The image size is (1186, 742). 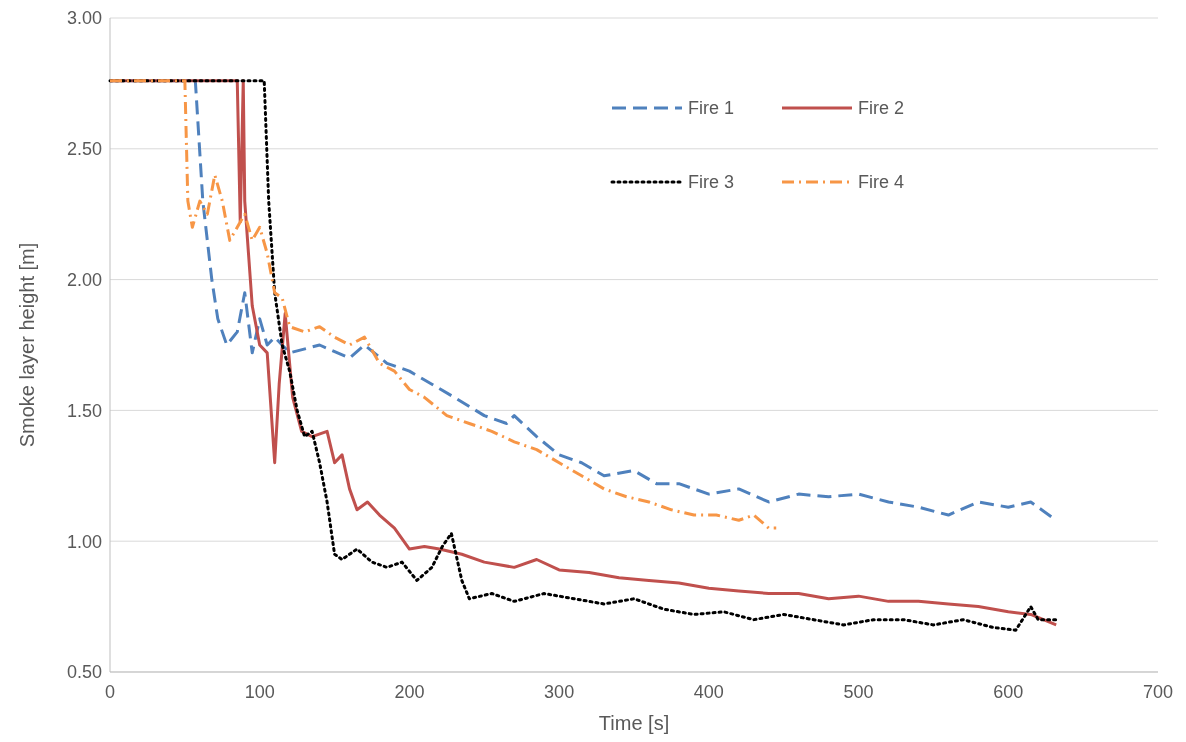 What do you see at coordinates (84, 541) in the screenshot?
I see `y-tick-label: 1.00` at bounding box center [84, 541].